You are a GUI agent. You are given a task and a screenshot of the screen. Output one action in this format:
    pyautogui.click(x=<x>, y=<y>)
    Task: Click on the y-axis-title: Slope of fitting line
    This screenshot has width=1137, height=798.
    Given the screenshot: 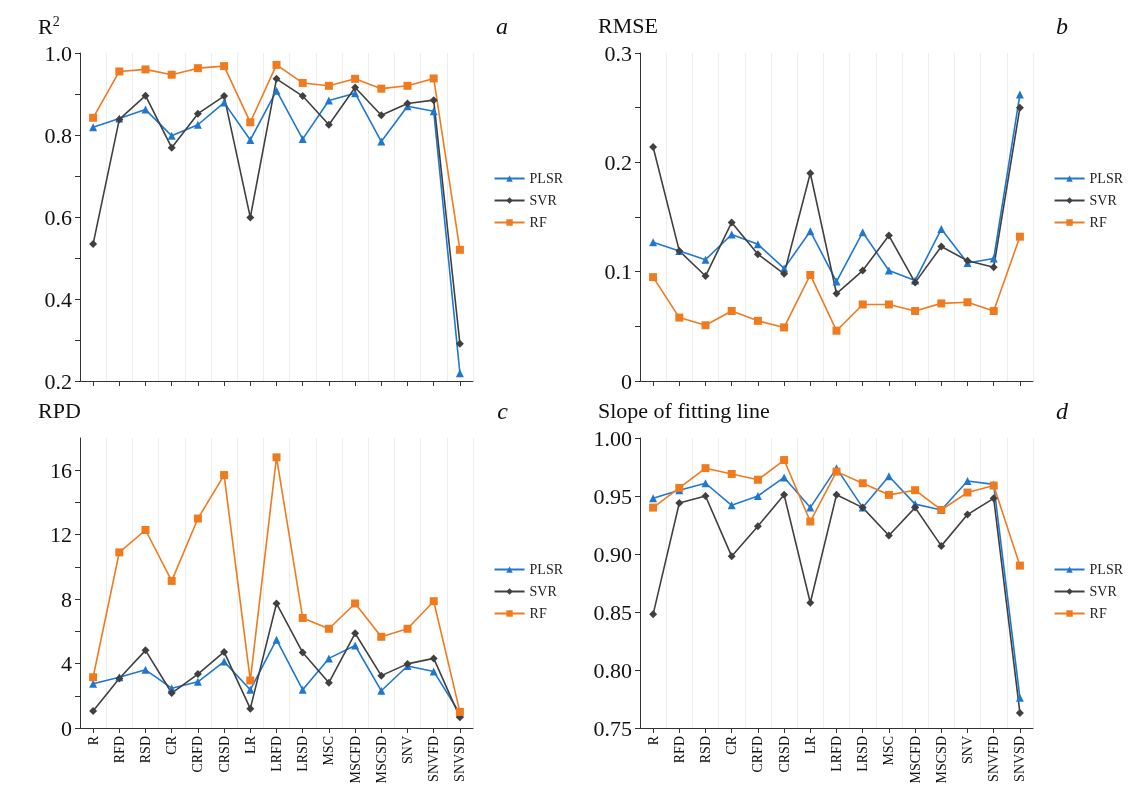 What is the action you would take?
    pyautogui.click(x=684, y=410)
    